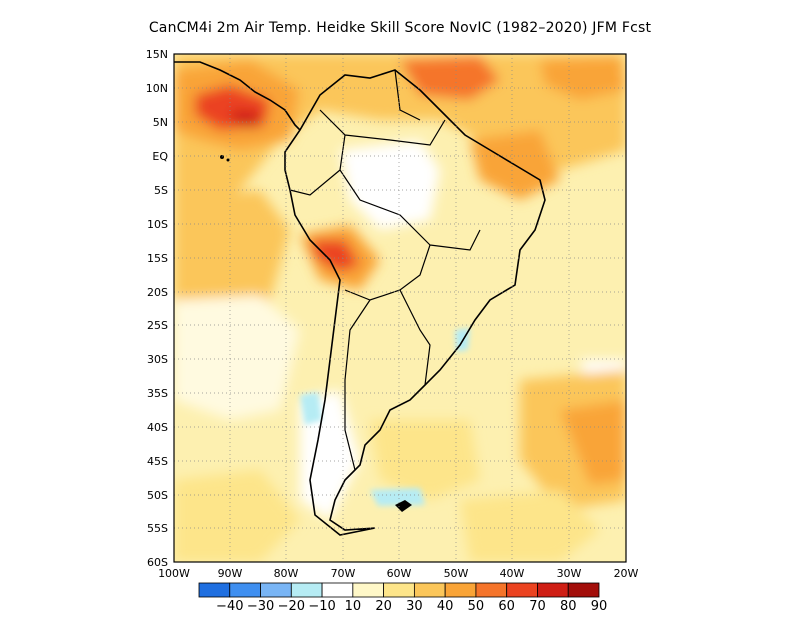 The height and width of the screenshot is (618, 800). Describe the element at coordinates (568, 606) in the screenshot. I see `colorbar-label: 80` at that location.